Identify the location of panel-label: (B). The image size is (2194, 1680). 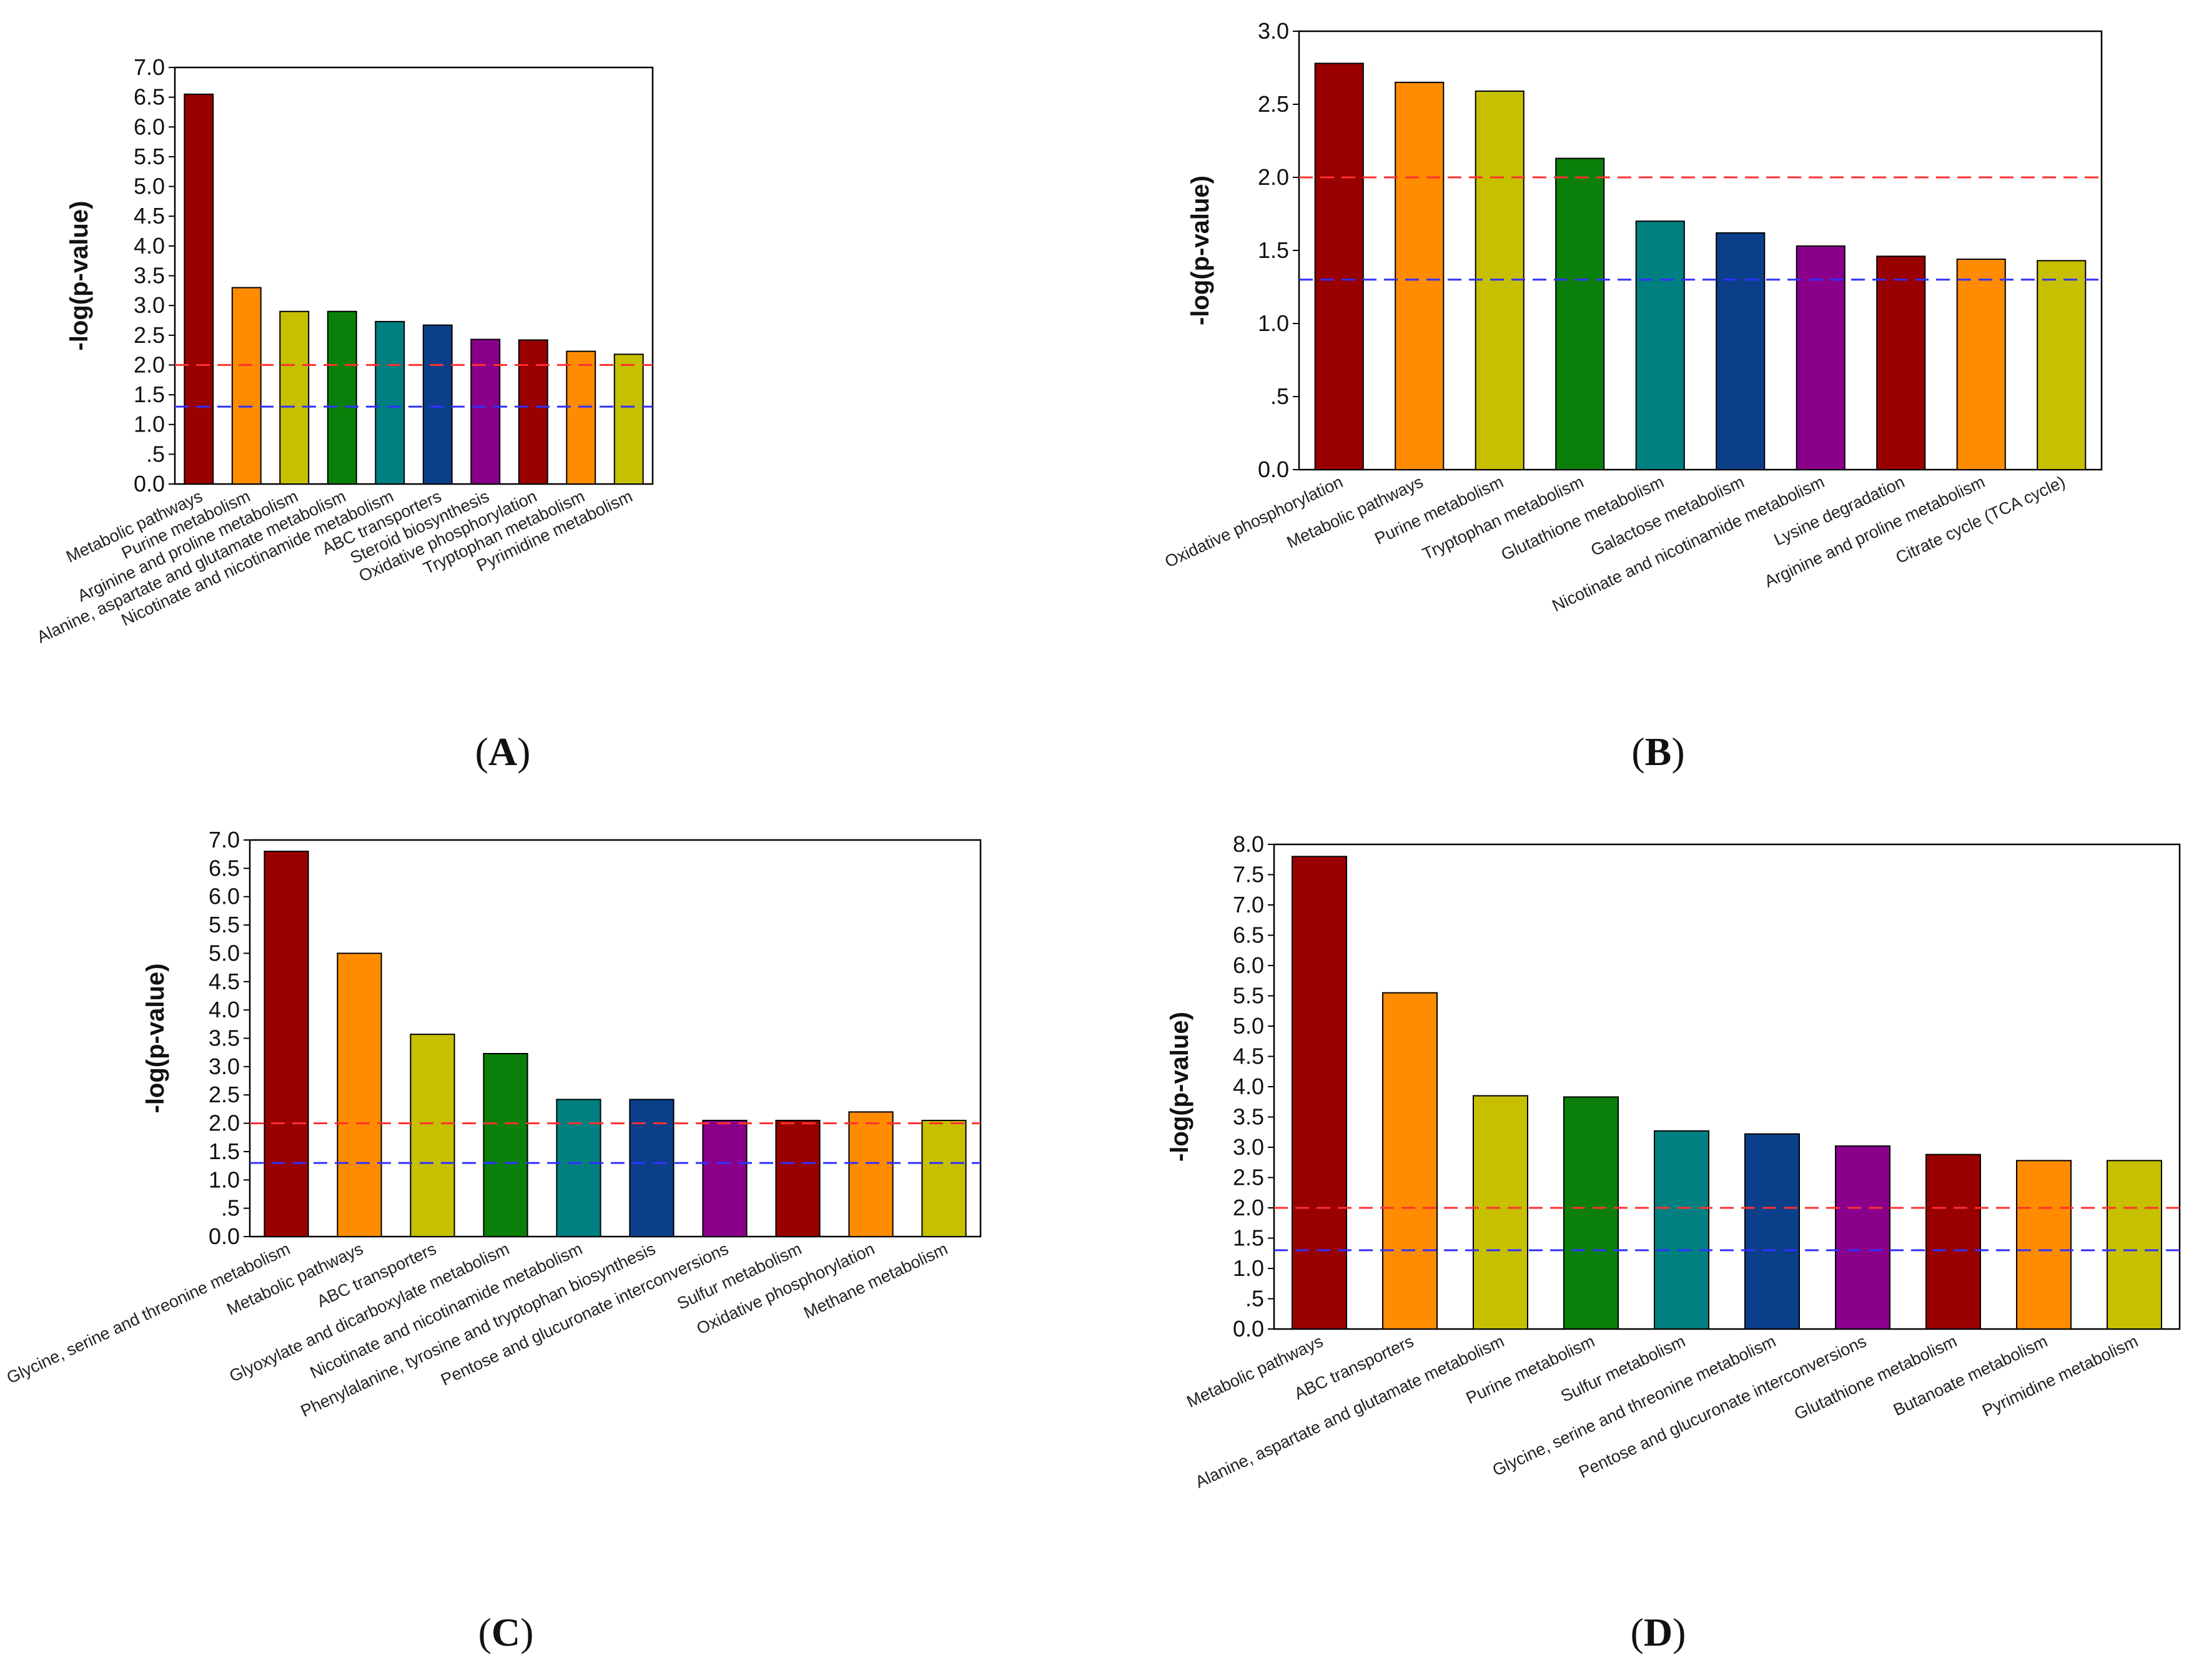
(1658, 751).